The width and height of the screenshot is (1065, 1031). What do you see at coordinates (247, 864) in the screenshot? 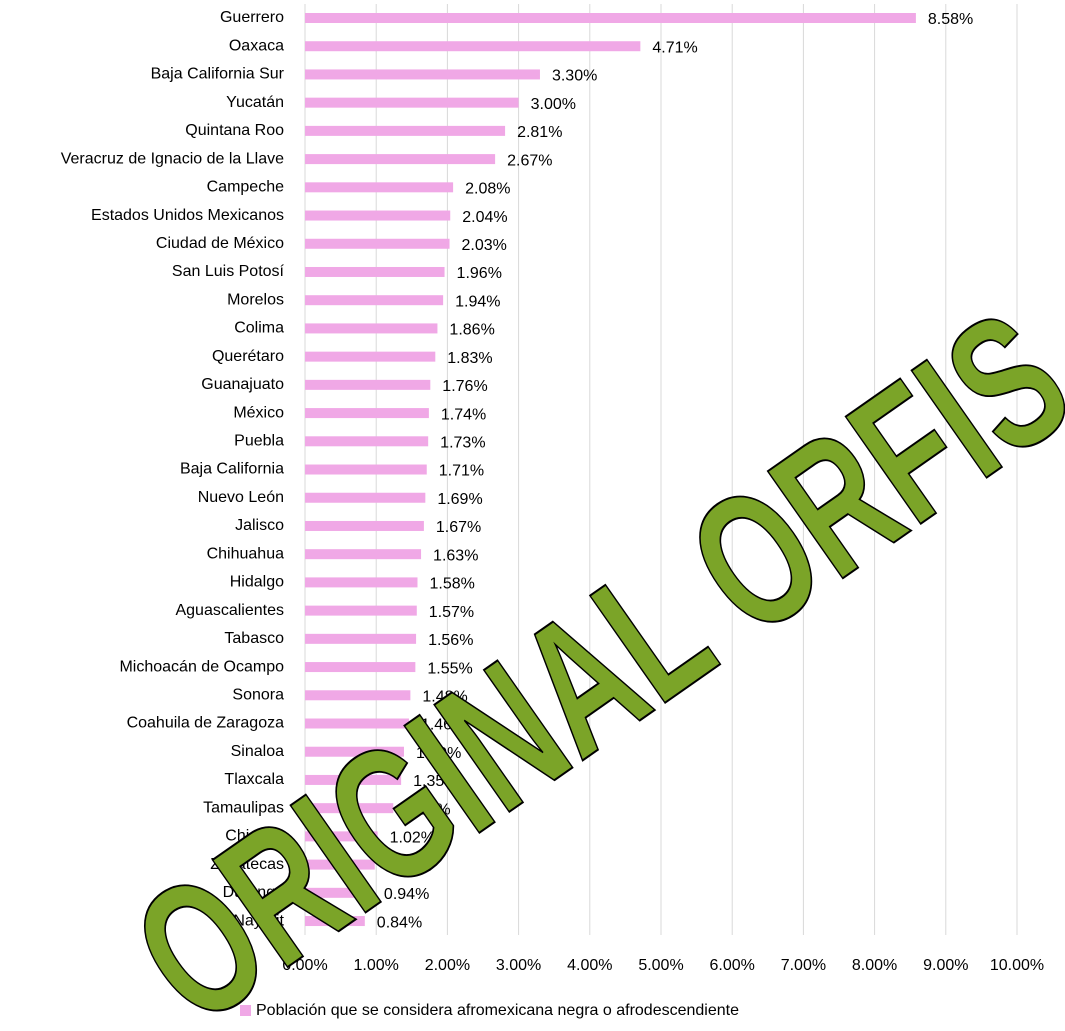
I see `y-tick-label: Zacatecas` at bounding box center [247, 864].